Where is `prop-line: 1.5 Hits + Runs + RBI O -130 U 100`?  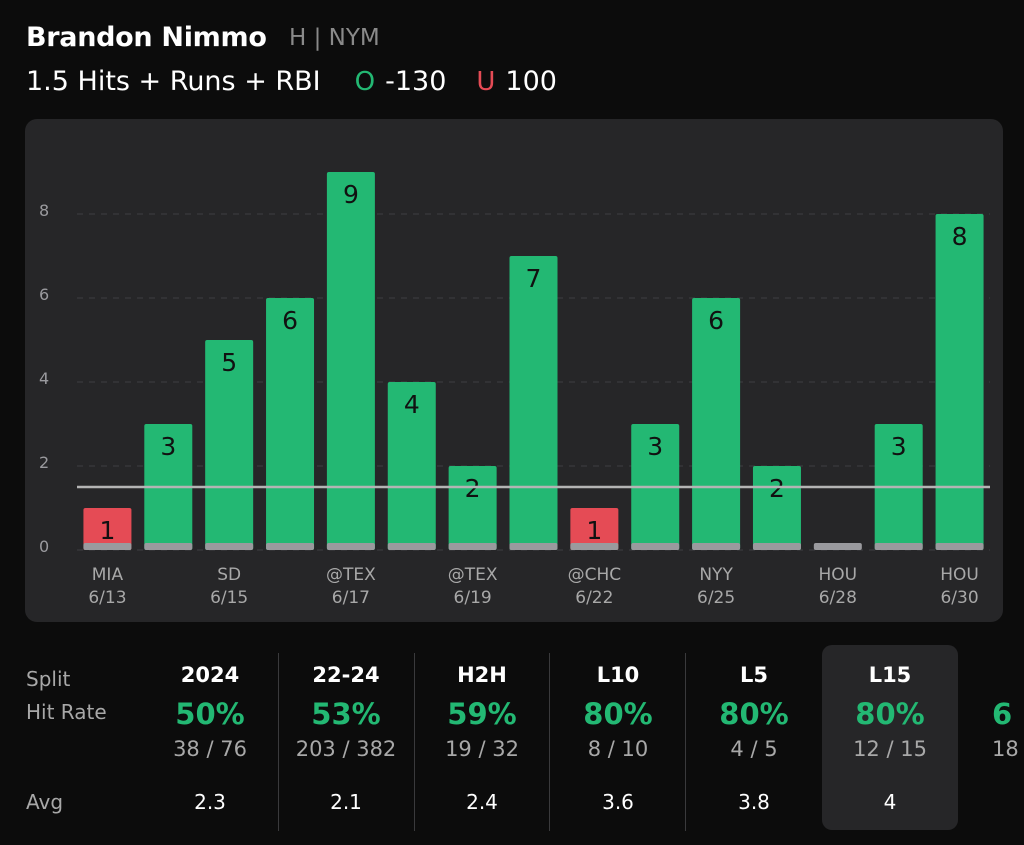 prop-line: 1.5 Hits + Runs + RBI O -130 U 100 is located at coordinates (291, 81).